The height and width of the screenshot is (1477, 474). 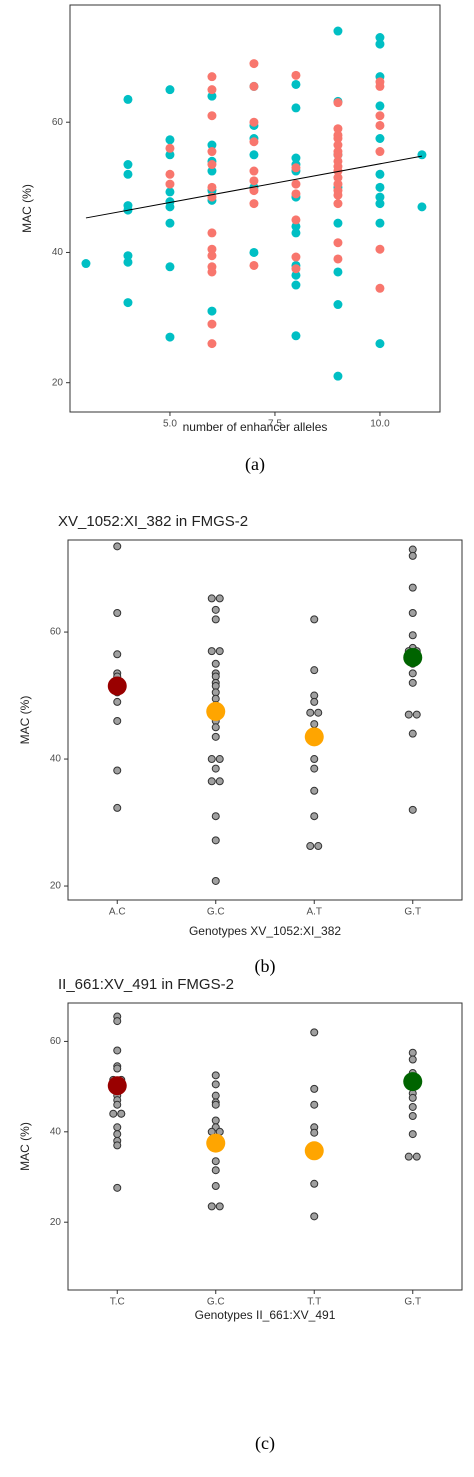 I want to click on x-tick-label: 7.5, so click(x=275, y=424).